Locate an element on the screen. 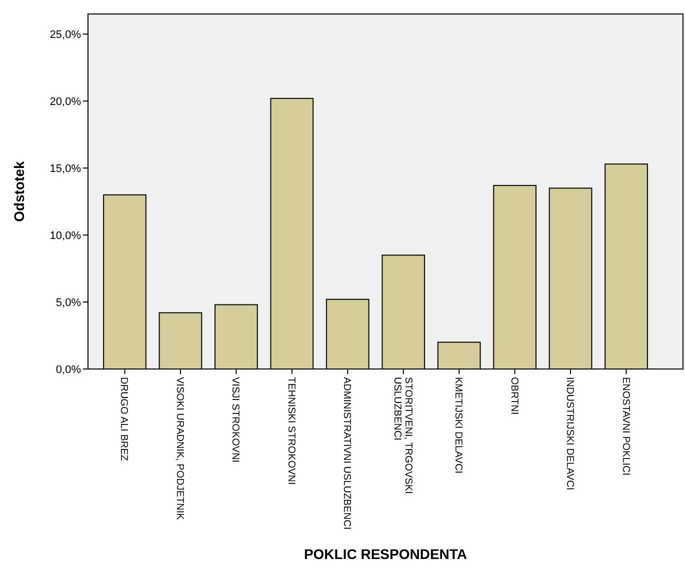 The width and height of the screenshot is (685, 567). y-axis-title: Odstotek is located at coordinates (19, 191).